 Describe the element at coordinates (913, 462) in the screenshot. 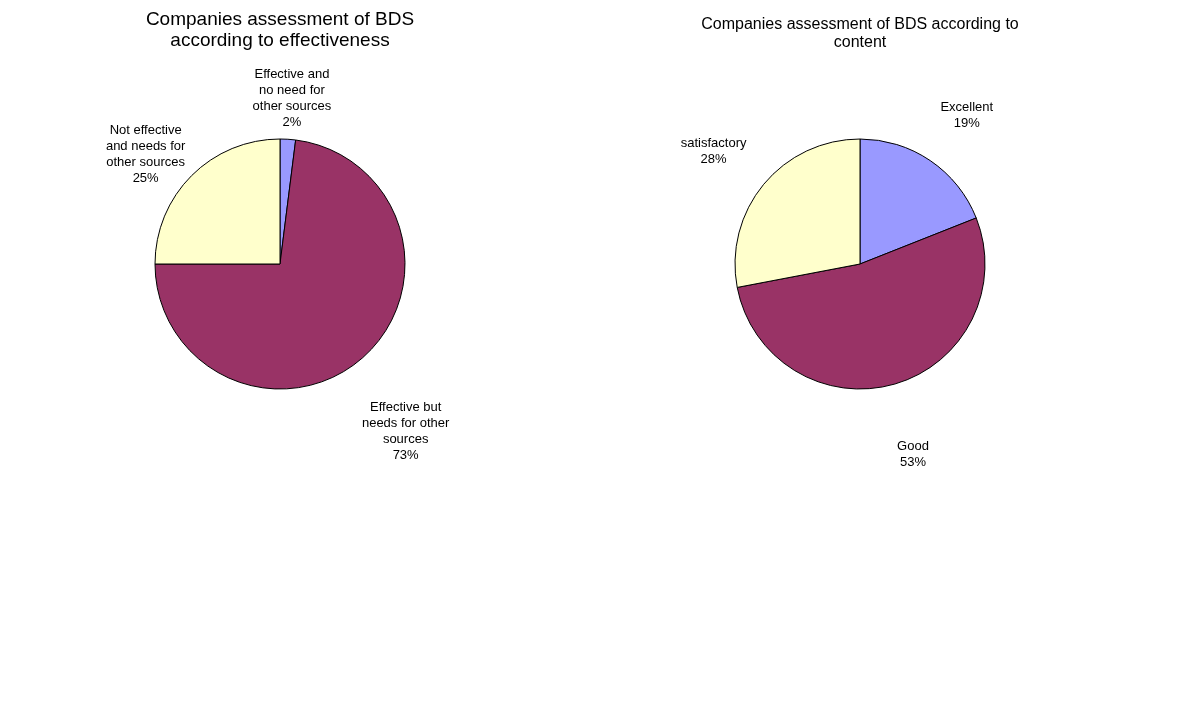

I see `data-label: 53%` at that location.